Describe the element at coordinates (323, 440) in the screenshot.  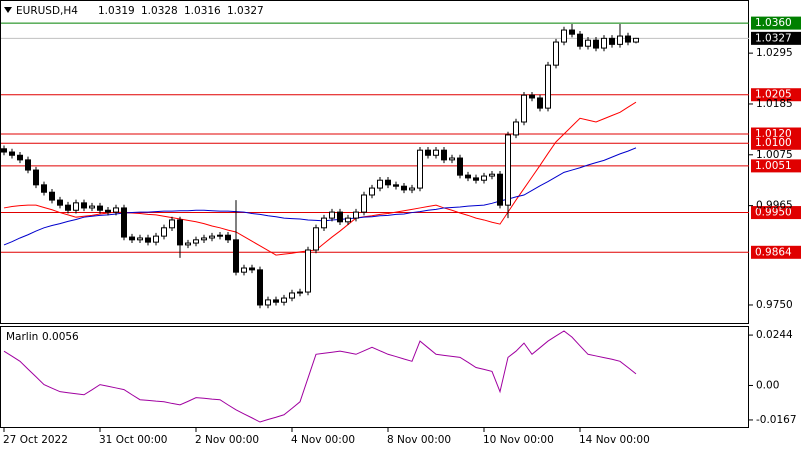
I see `x-tick-label: 4 Nov 00:00` at that location.